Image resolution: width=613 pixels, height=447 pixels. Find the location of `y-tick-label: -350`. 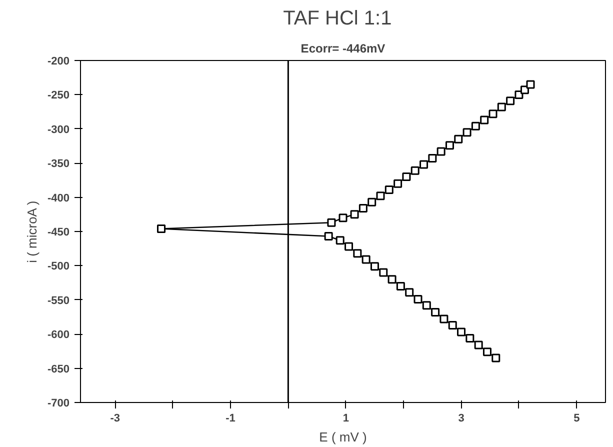

y-tick-label: -350 is located at coordinates (58, 164).